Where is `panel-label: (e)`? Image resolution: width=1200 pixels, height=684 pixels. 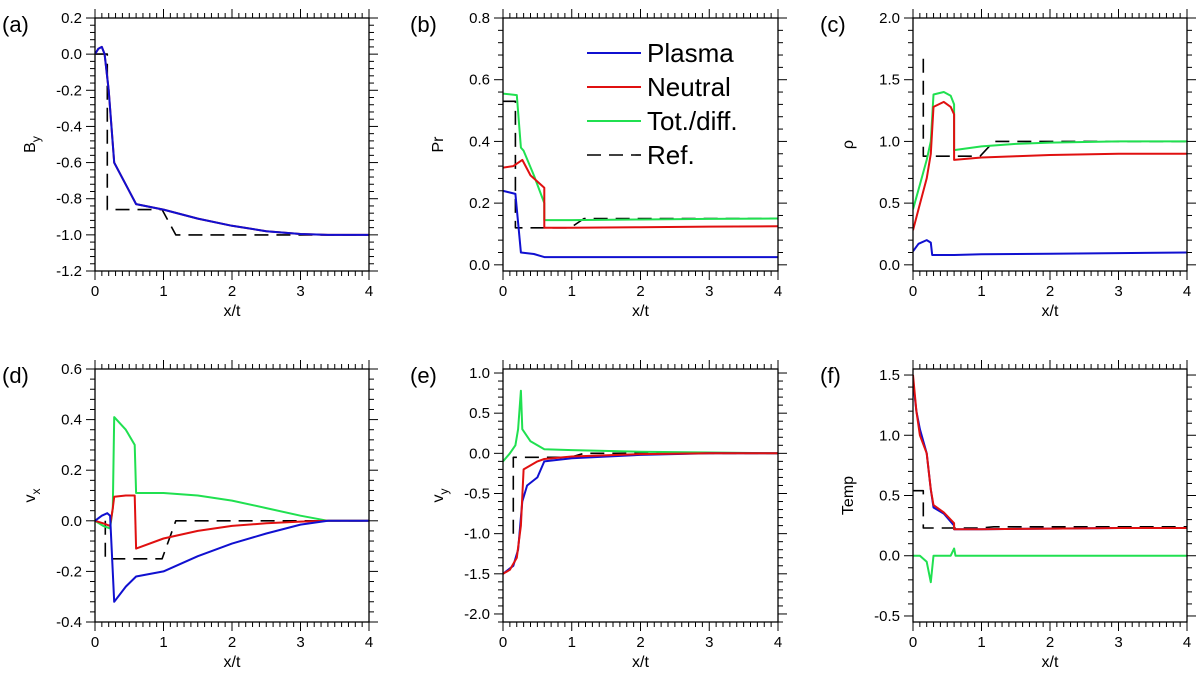 panel-label: (e) is located at coordinates (423, 375).